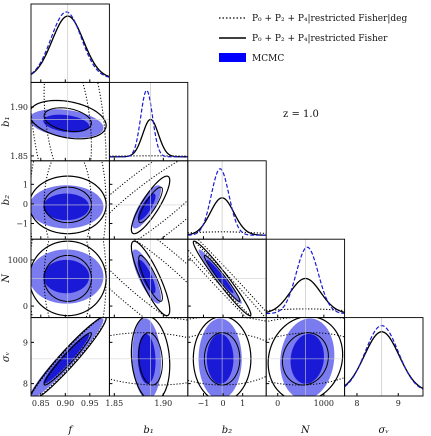 This screenshot has width=431, height=436. I want to click on y-tick-label-b2: −1, so click(22, 224).